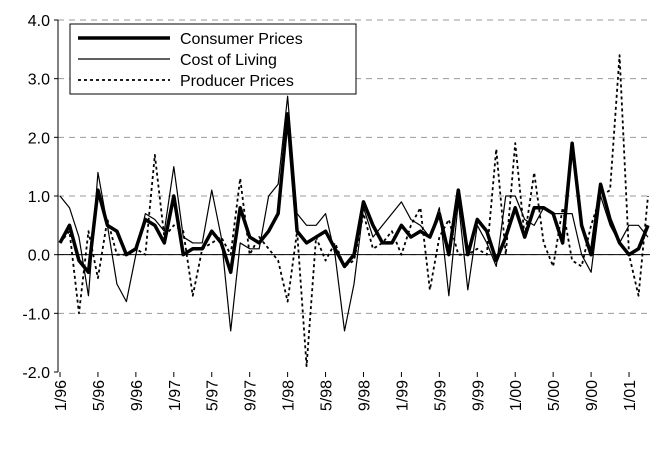 The height and width of the screenshot is (455, 660). I want to click on x-tick-label: 9/98, so click(364, 395).